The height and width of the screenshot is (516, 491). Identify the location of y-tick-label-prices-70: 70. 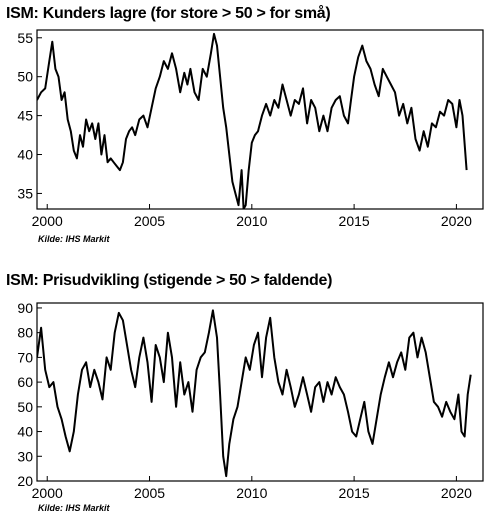
(25, 357).